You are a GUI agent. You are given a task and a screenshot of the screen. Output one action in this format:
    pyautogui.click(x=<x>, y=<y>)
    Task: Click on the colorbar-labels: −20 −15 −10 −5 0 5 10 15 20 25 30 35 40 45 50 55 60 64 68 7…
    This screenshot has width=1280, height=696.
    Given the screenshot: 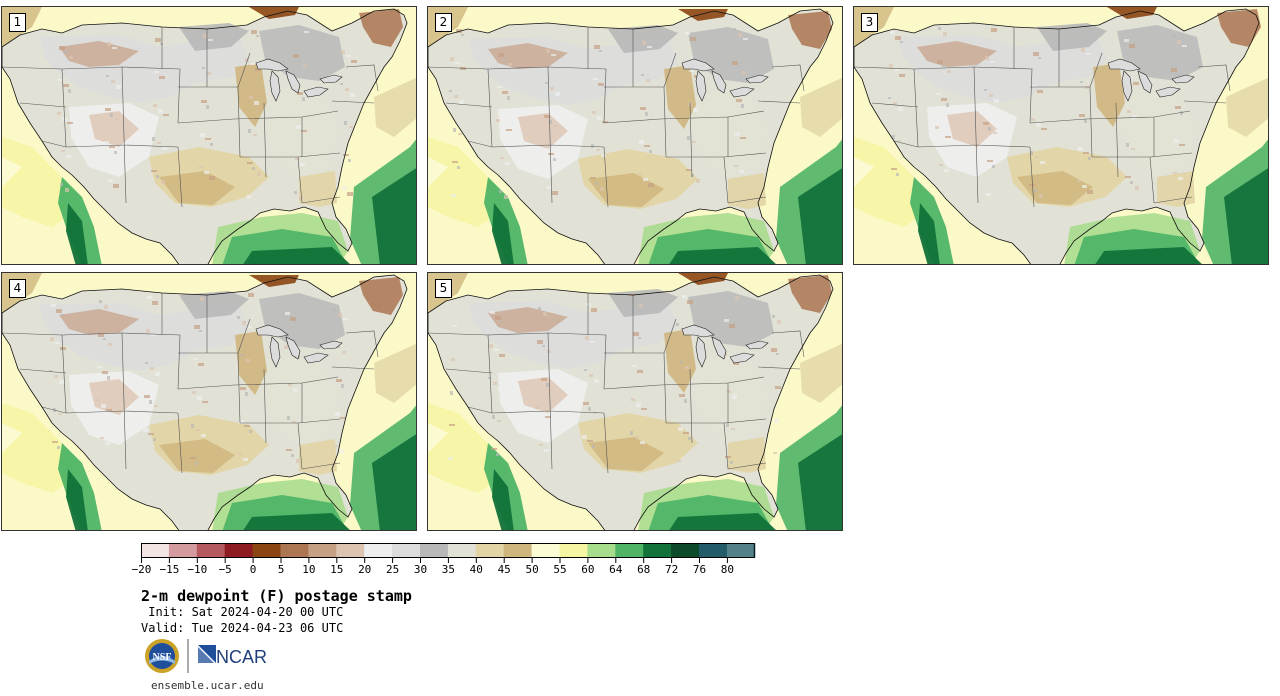 What is the action you would take?
    pyautogui.click(x=640, y=570)
    